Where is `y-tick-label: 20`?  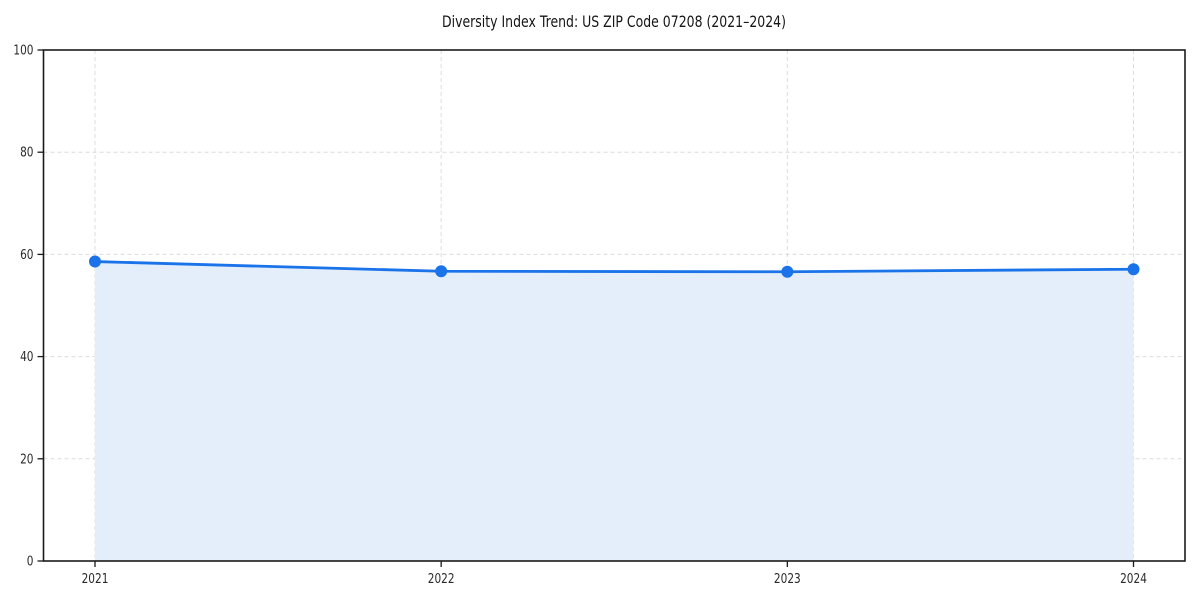
y-tick-label: 20 is located at coordinates (26, 459).